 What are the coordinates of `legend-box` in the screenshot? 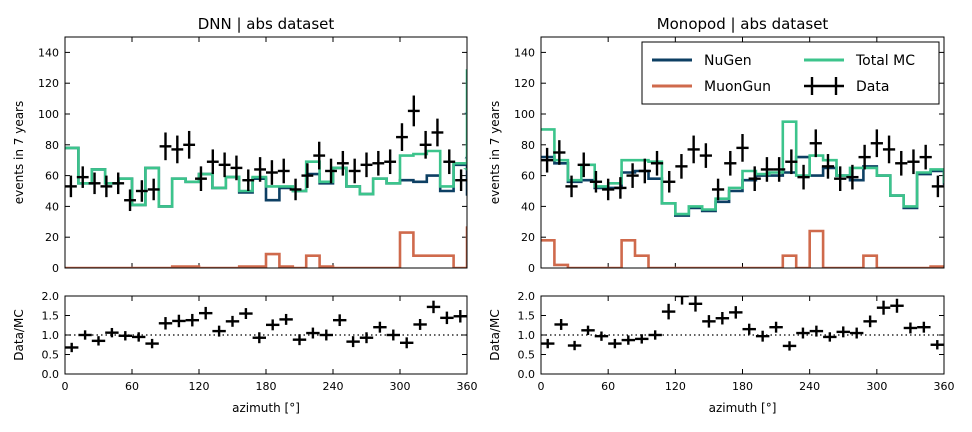 It's located at (790, 73).